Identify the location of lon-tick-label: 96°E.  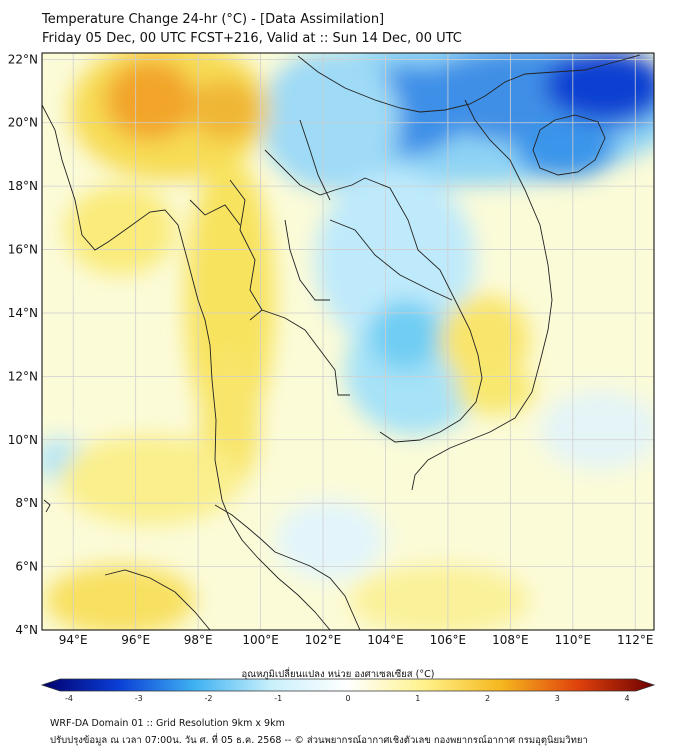
(135, 640).